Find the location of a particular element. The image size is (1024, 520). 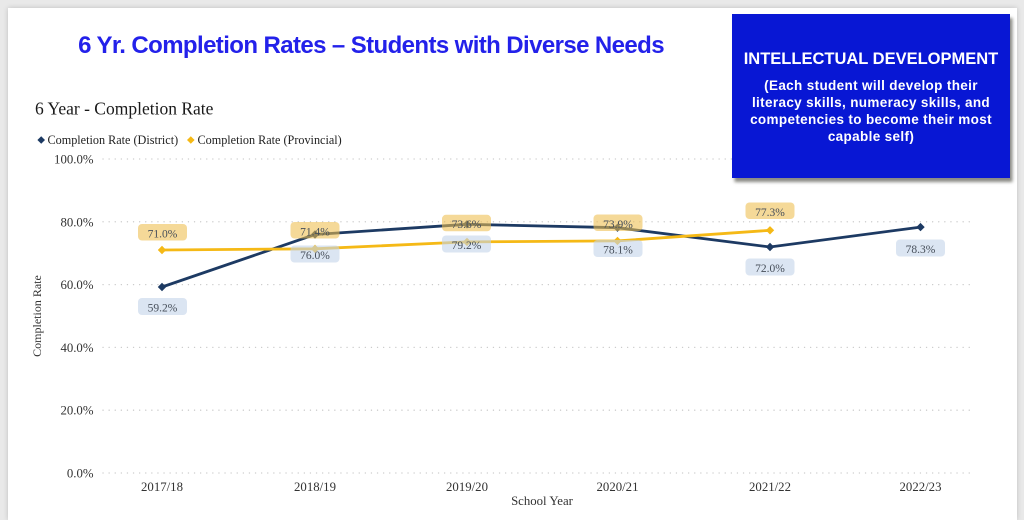

svg-text: 20.0% is located at coordinates (76, 411).